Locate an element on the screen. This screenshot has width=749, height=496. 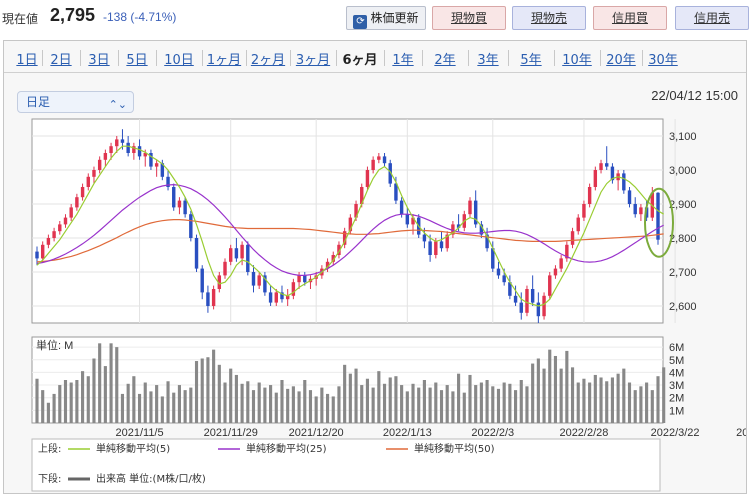
margin-buy-button: 信用買 is located at coordinates (630, 18).